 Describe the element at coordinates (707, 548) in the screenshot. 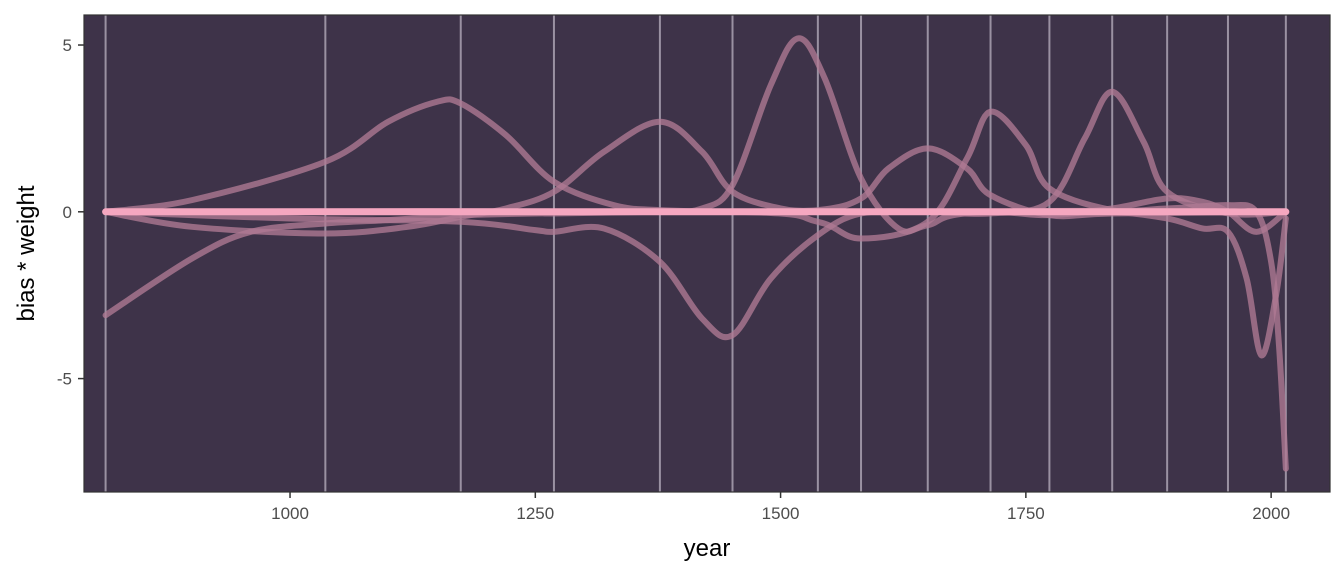

I see `x-axis-title: year` at that location.